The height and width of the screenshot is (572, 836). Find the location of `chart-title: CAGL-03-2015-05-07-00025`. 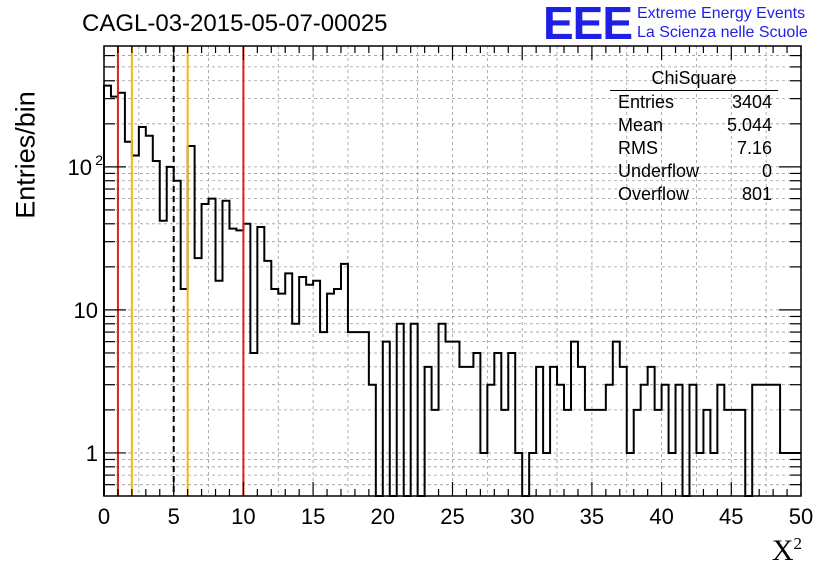

chart-title: CAGL-03-2015-05-07-00025 is located at coordinates (235, 23).